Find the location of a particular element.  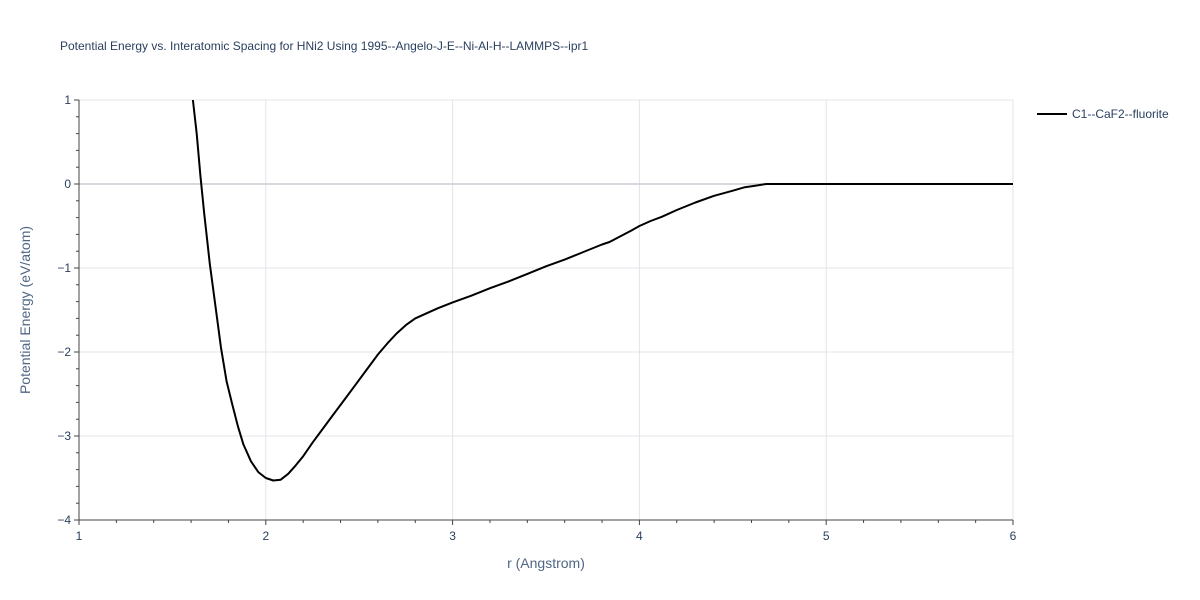

x-tick-label: 6 is located at coordinates (1013, 536).